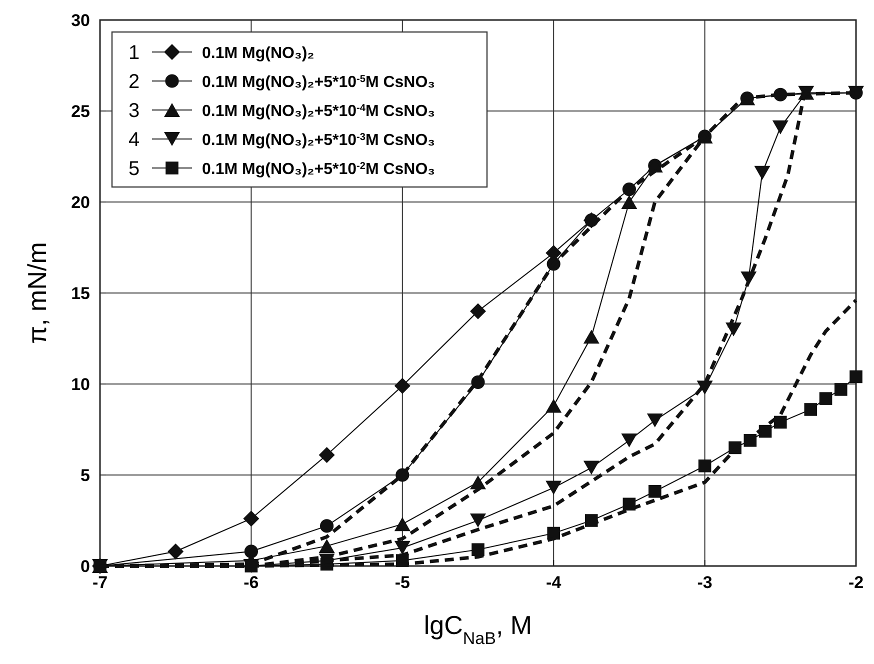 This screenshot has width=874, height=664. I want to click on y-tick-label: 5, so click(85, 475).